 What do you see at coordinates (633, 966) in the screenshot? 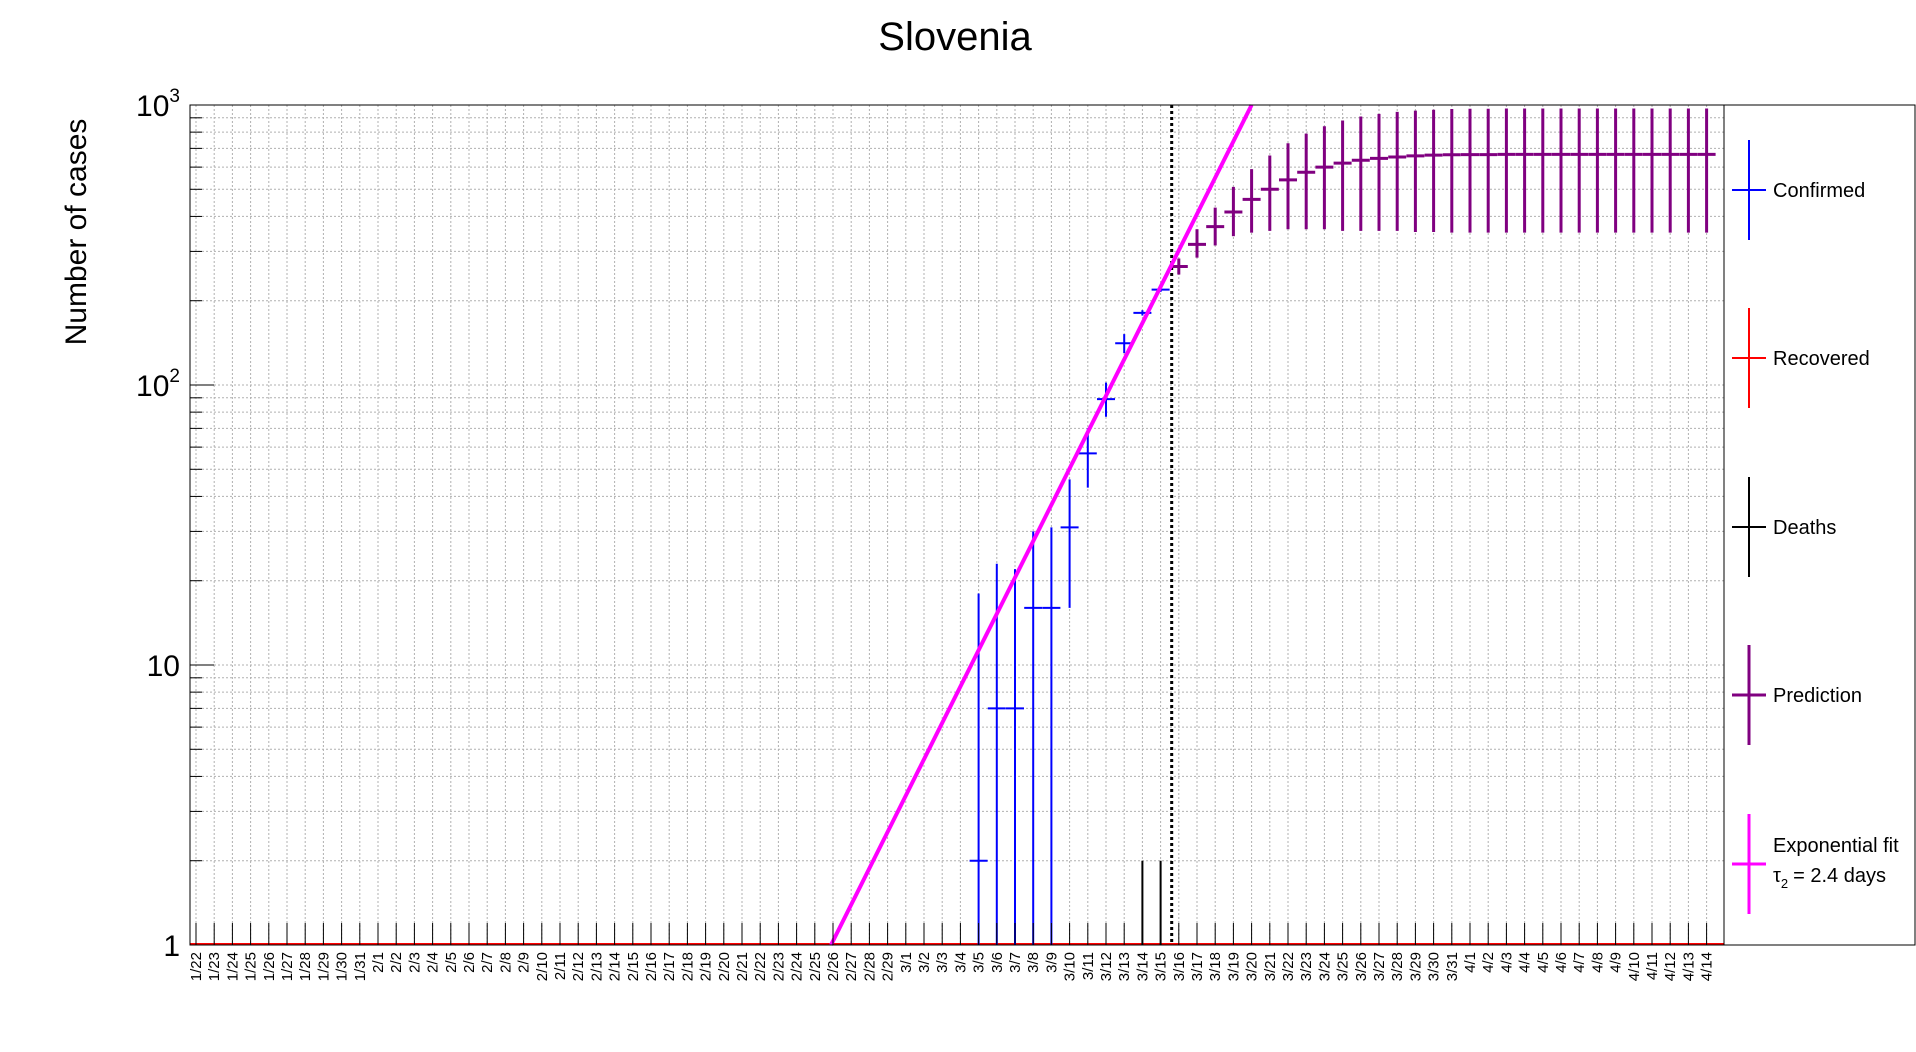
I see `x-tick-label: 2/15` at bounding box center [633, 966].